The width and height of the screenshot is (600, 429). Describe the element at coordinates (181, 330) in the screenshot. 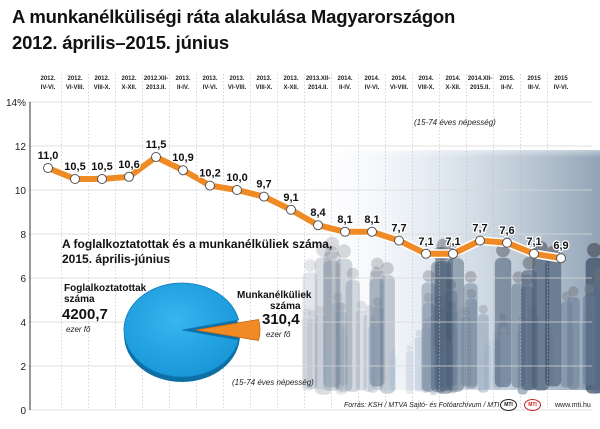

I see `pie-slice-employed` at that location.